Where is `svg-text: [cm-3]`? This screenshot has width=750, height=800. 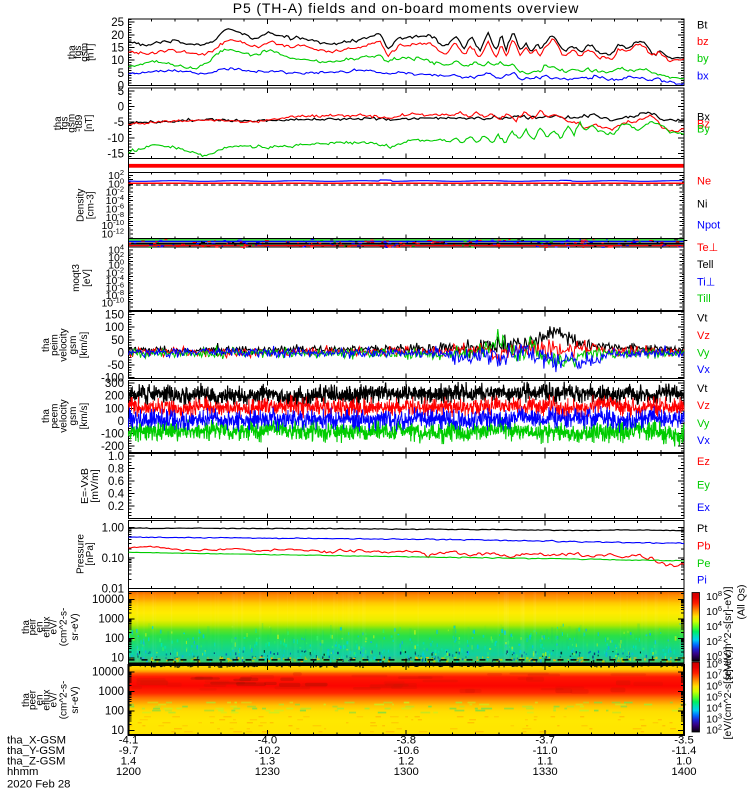 svg-text: [cm-3] is located at coordinates (91, 205).